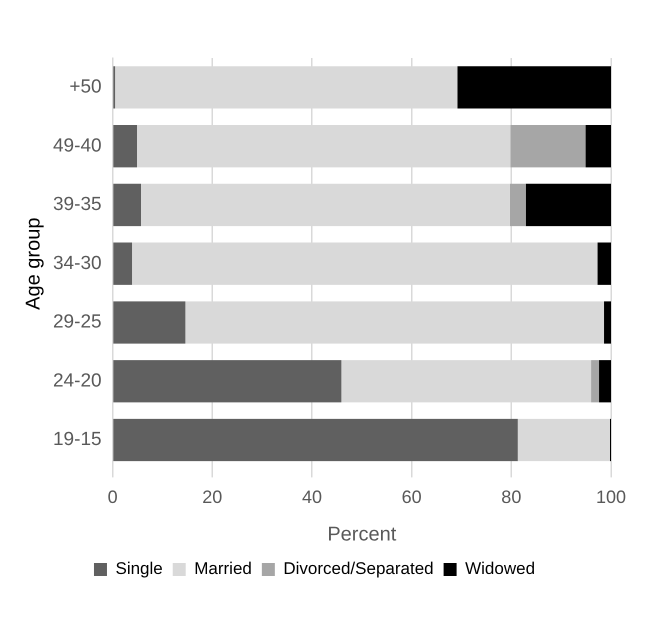 The width and height of the screenshot is (649, 618). Describe the element at coordinates (223, 568) in the screenshot. I see `legend-label: Married` at that location.